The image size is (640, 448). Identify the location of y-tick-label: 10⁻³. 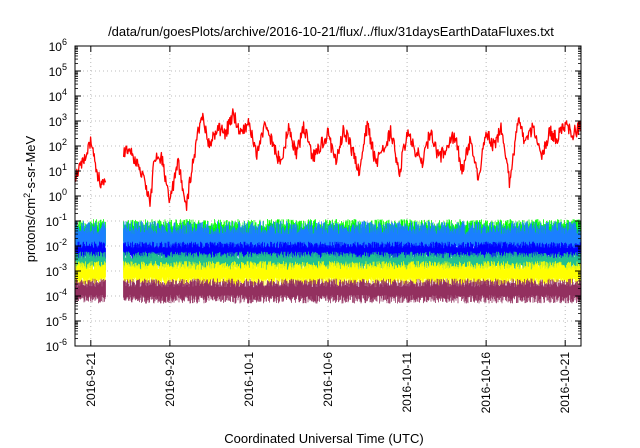
(56, 270).